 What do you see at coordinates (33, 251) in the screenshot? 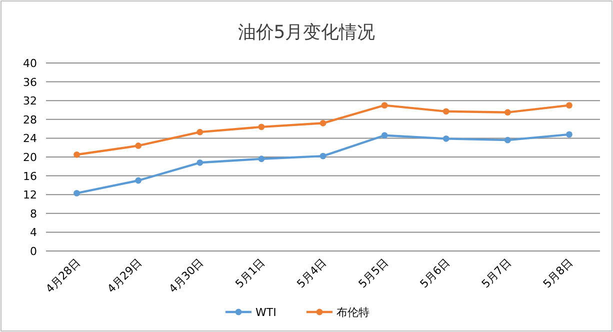
I see `y-tick-label: 0` at bounding box center [33, 251].